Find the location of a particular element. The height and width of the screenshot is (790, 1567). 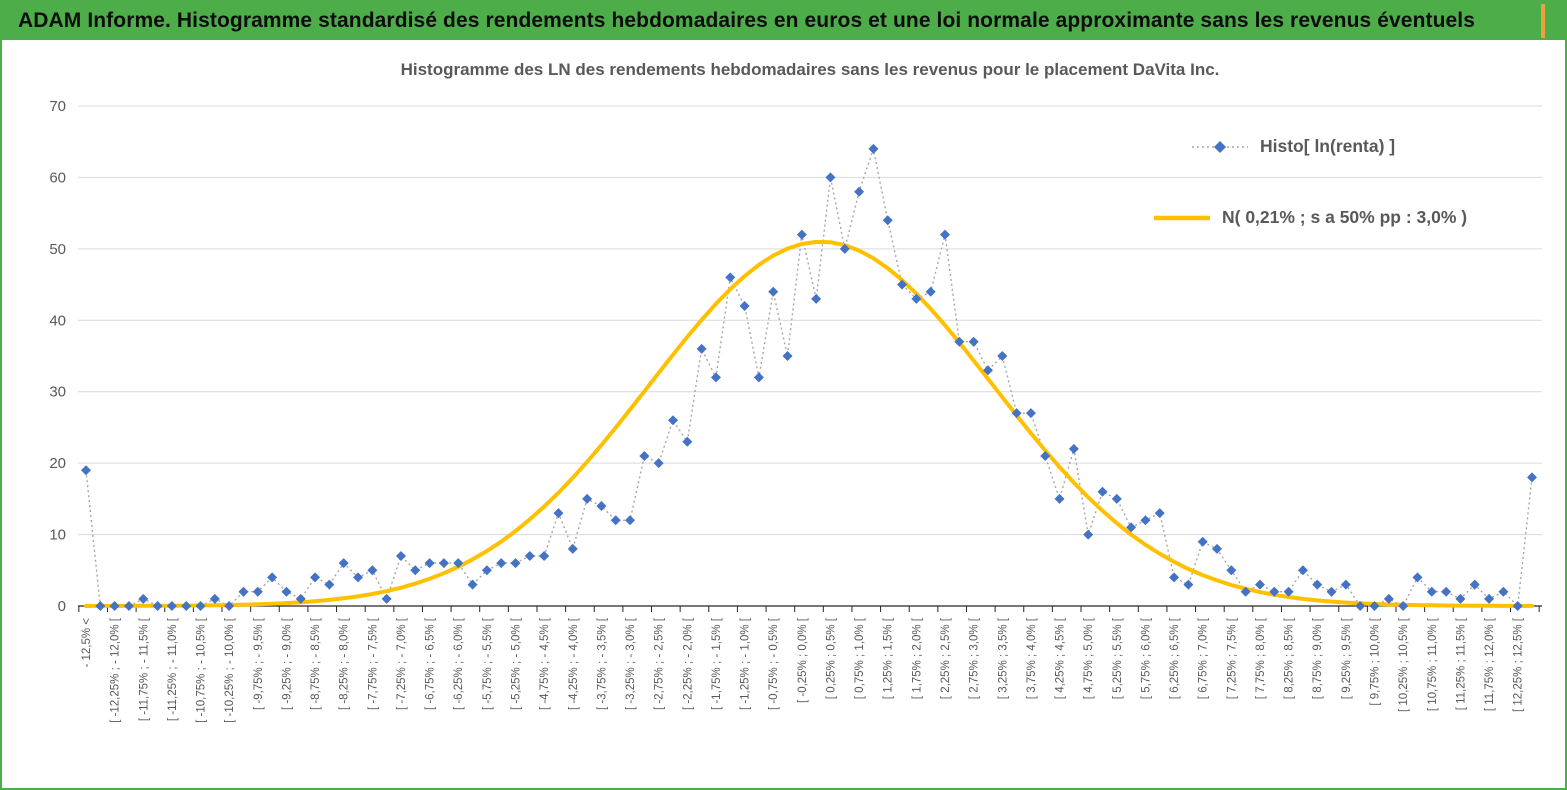

legend-entry-normal: N( 0,21% ; s a 50% pp : 3,0% ) is located at coordinates (1309, 217).